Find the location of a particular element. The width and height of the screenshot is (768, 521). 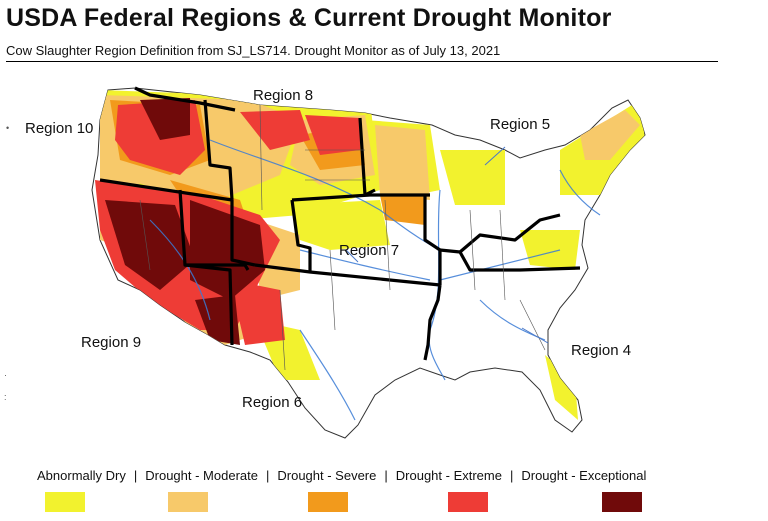

region-6-label: Region 6 is located at coordinates (272, 402).